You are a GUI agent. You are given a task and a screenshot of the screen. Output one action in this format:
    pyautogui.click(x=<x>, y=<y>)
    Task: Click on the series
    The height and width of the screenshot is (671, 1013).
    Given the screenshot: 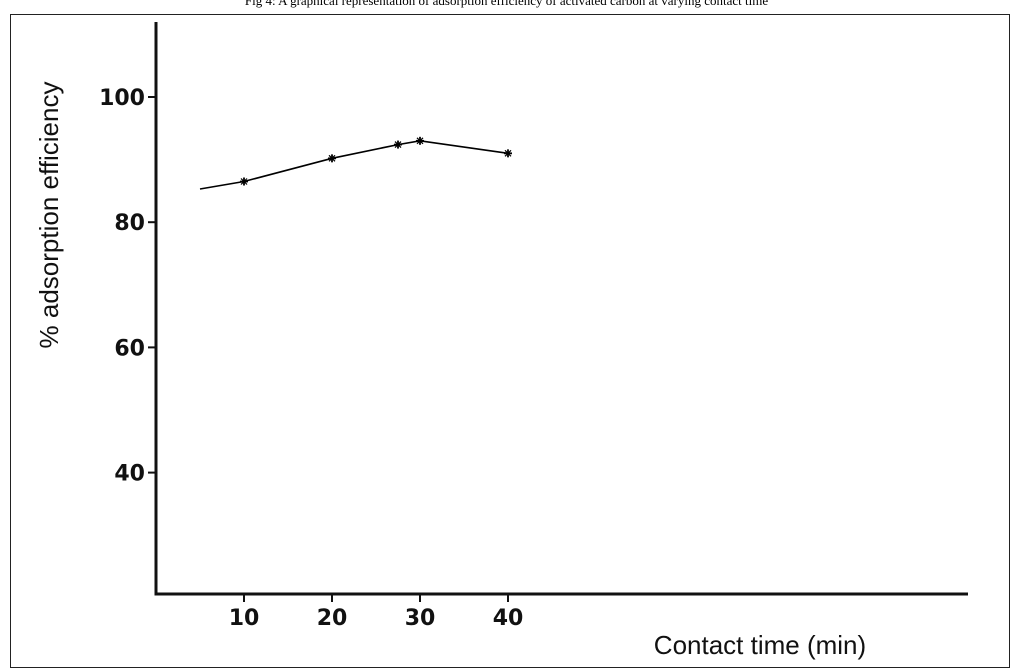 What is the action you would take?
    pyautogui.click(x=355, y=163)
    